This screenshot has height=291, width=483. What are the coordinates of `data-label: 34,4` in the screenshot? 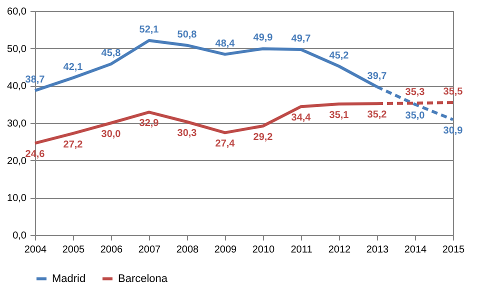 It's located at (301, 118).